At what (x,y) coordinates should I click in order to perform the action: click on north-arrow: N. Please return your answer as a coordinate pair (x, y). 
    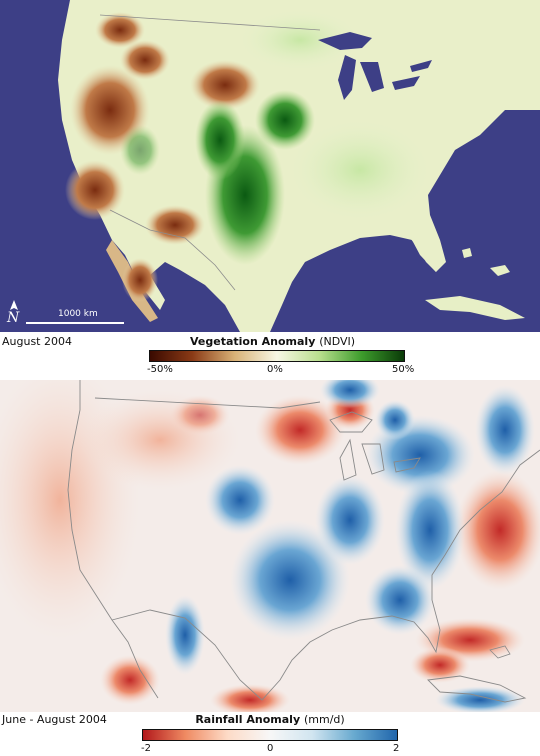
    Looking at the image, I should click on (14, 313).